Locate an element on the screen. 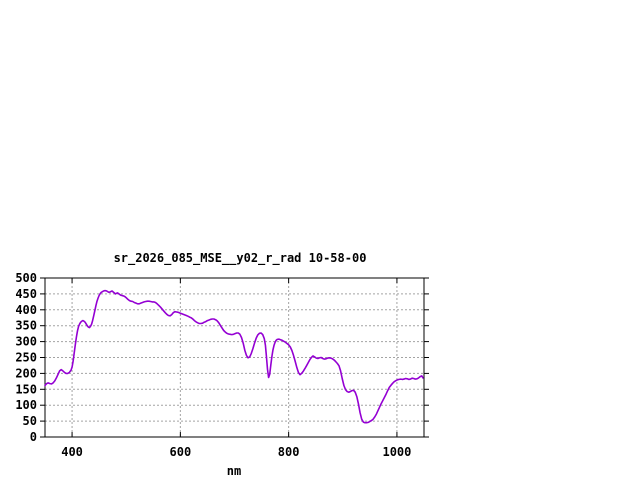  y-tick-label: 200 is located at coordinates (26, 373).